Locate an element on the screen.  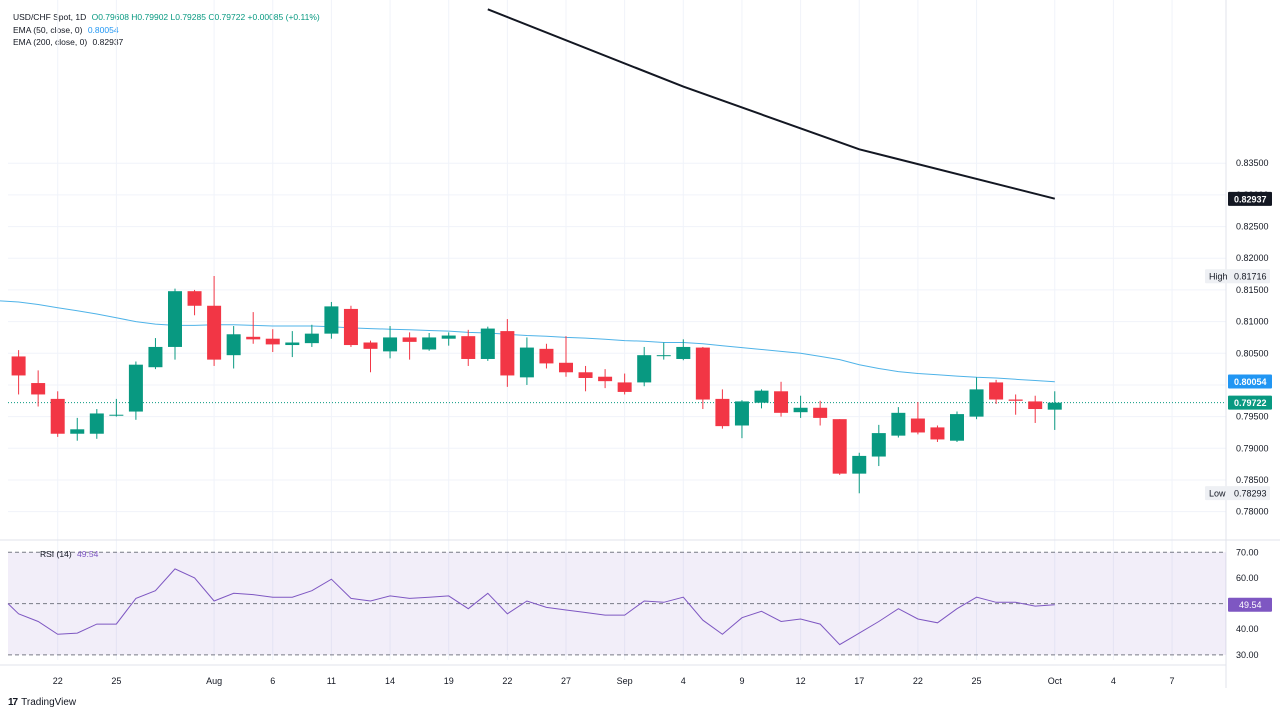
rsi-value-box is located at coordinates (1250, 604).